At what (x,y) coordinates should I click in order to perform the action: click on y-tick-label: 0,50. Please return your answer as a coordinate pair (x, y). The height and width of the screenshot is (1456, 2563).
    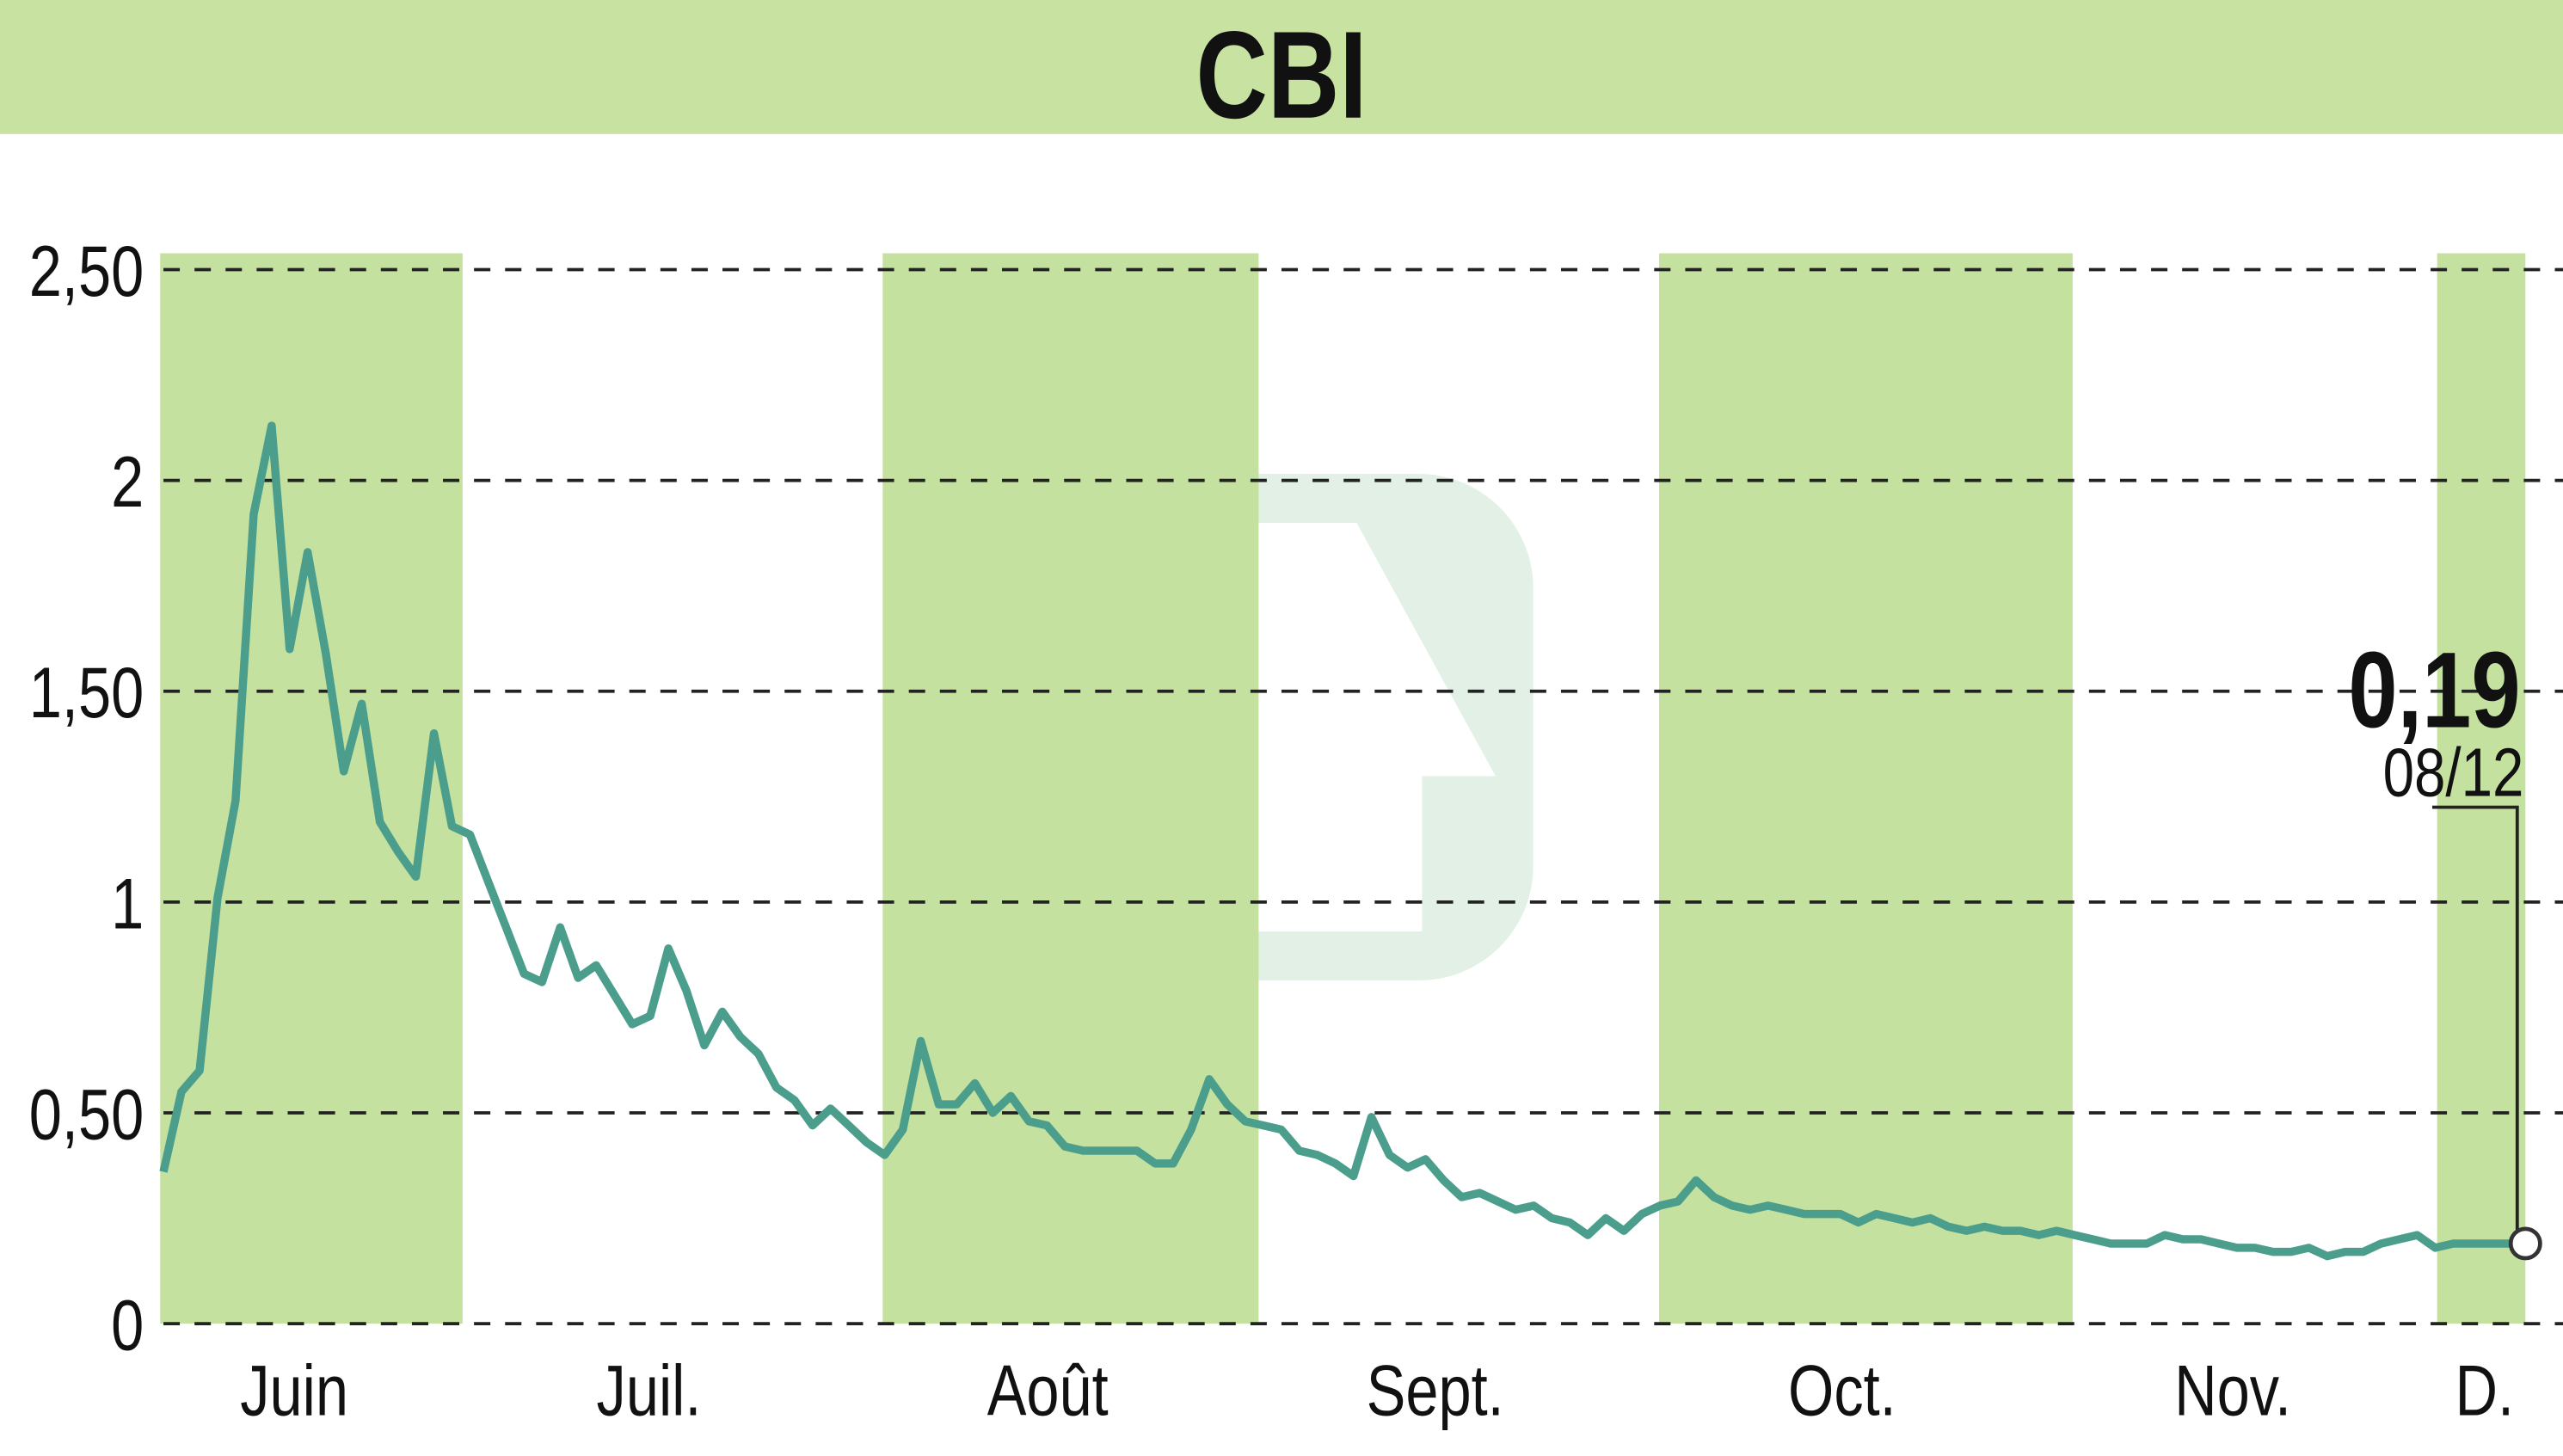
    Looking at the image, I should click on (86, 1115).